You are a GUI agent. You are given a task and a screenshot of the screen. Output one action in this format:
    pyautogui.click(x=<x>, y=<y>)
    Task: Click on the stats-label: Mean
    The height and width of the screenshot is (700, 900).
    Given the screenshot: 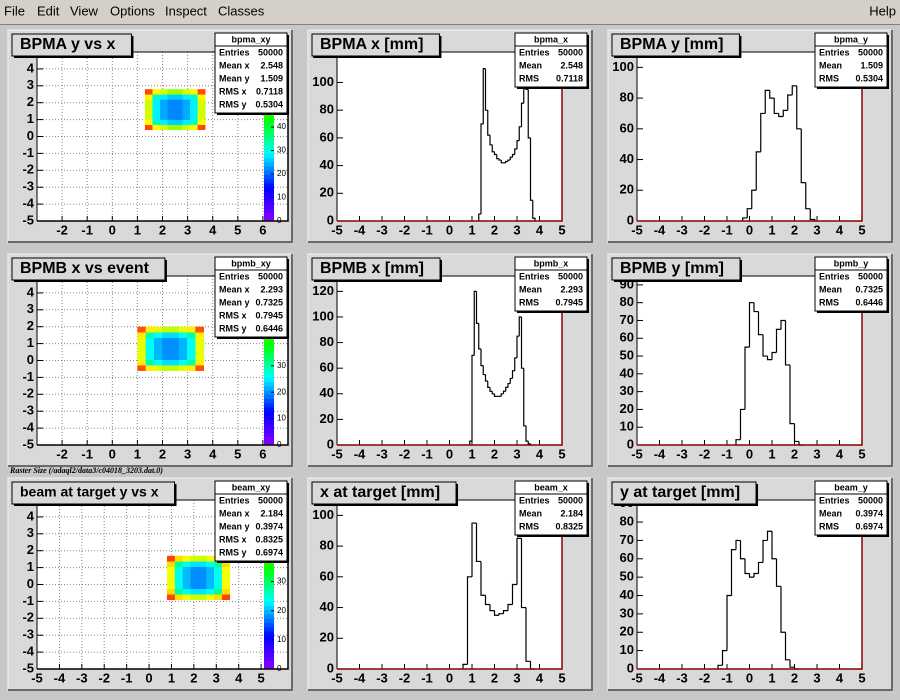 What is the action you would take?
    pyautogui.click(x=530, y=513)
    